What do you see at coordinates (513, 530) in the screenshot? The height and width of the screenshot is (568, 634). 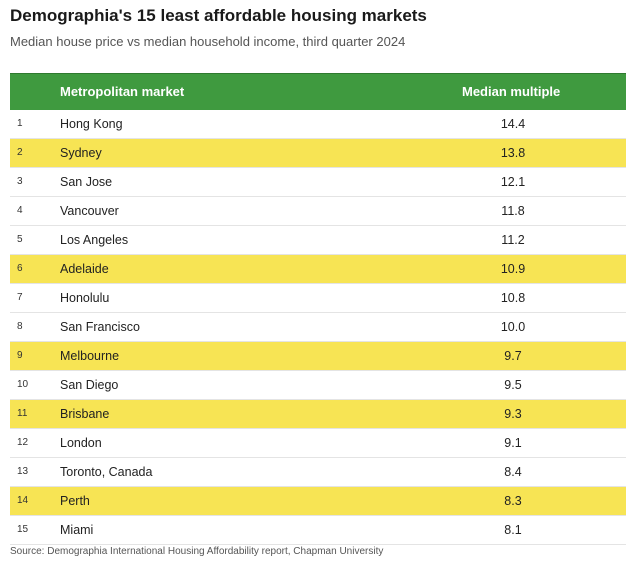 I see `row-median-multiple: 8.1` at bounding box center [513, 530].